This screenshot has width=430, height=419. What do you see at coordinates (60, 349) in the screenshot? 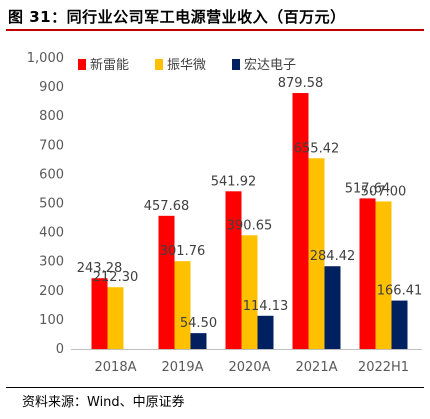
I see `y-tick-label: 0` at bounding box center [60, 349].